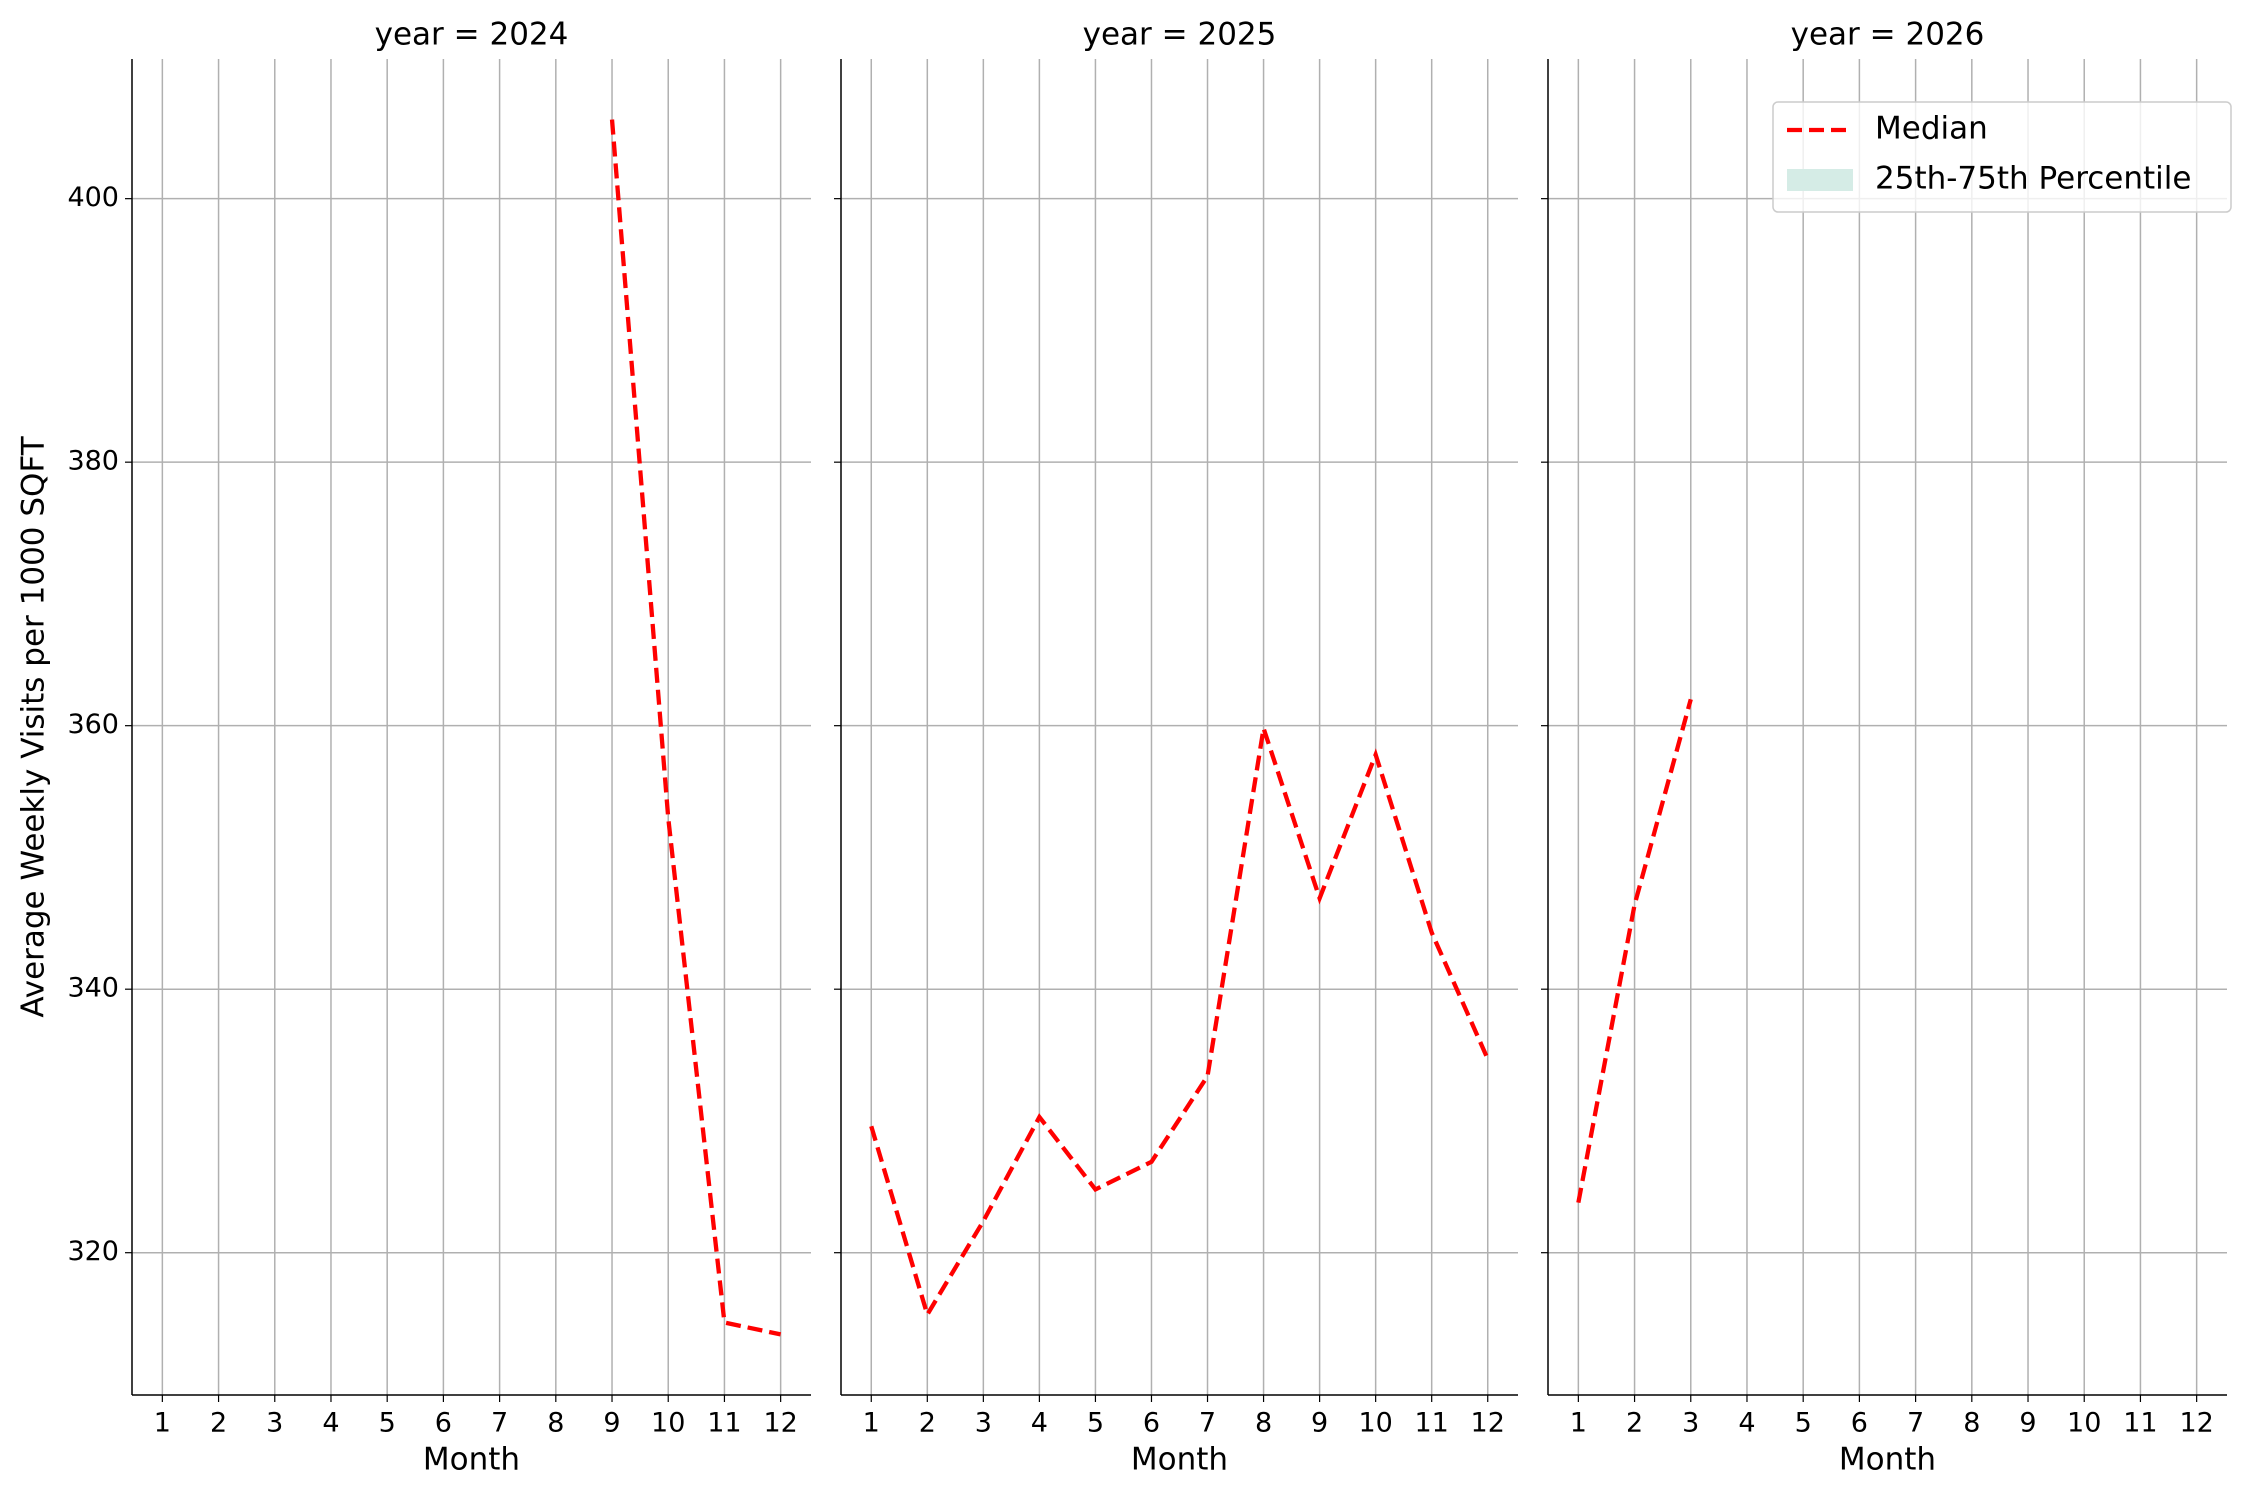 The height and width of the screenshot is (1500, 2250). Describe the element at coordinates (93, 461) in the screenshot. I see `y-tick-label: 380` at that location.